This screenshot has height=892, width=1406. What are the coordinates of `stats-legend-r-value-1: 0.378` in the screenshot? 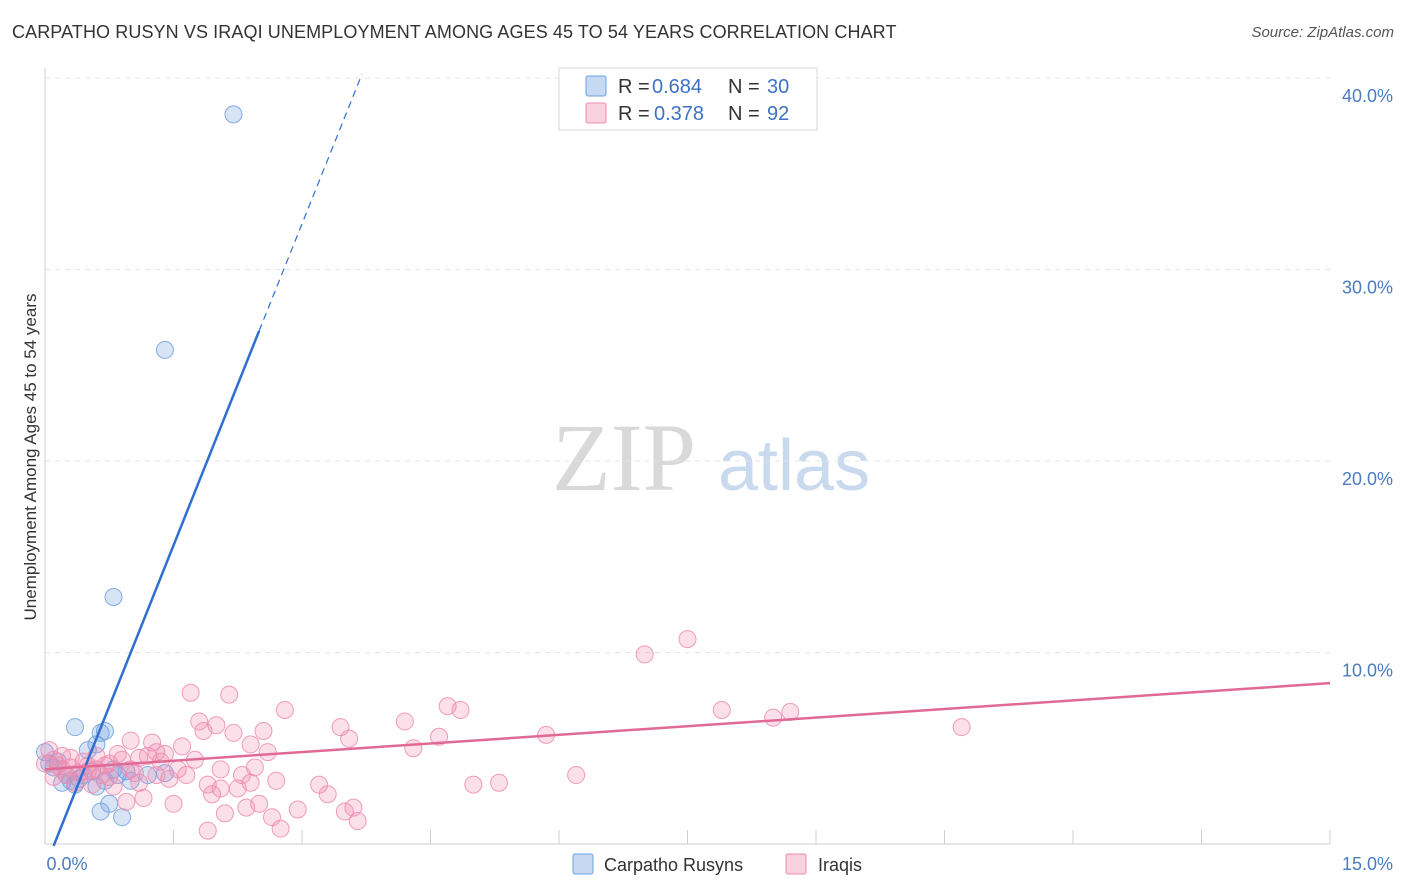 It's located at (679, 114).